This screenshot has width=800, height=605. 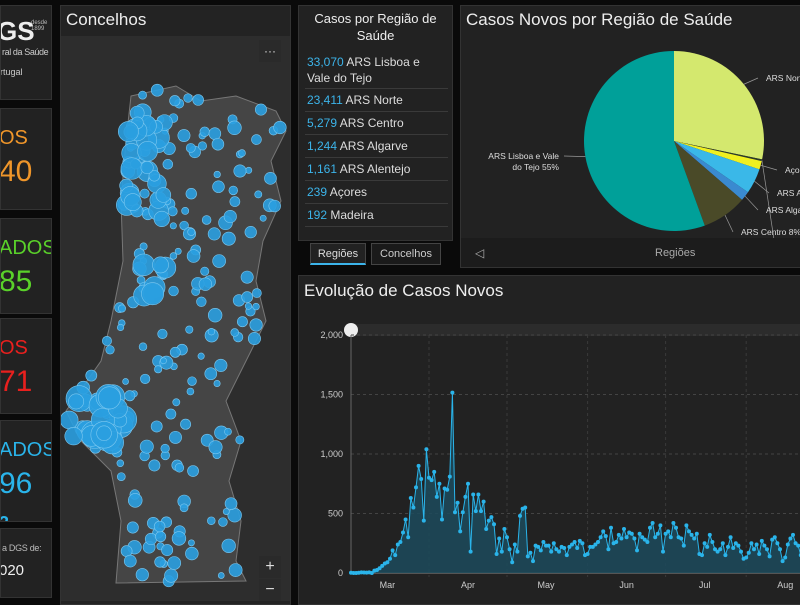 What do you see at coordinates (351, 330) in the screenshot?
I see `range-slider-handle` at bounding box center [351, 330].